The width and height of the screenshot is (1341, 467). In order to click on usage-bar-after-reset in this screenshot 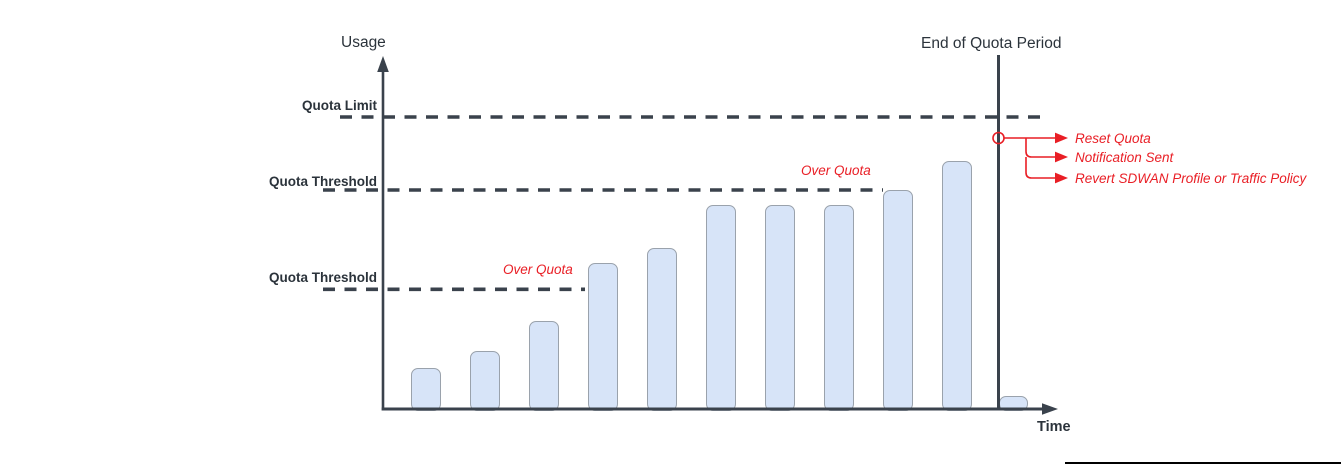, I will do `click(1013, 403)`.